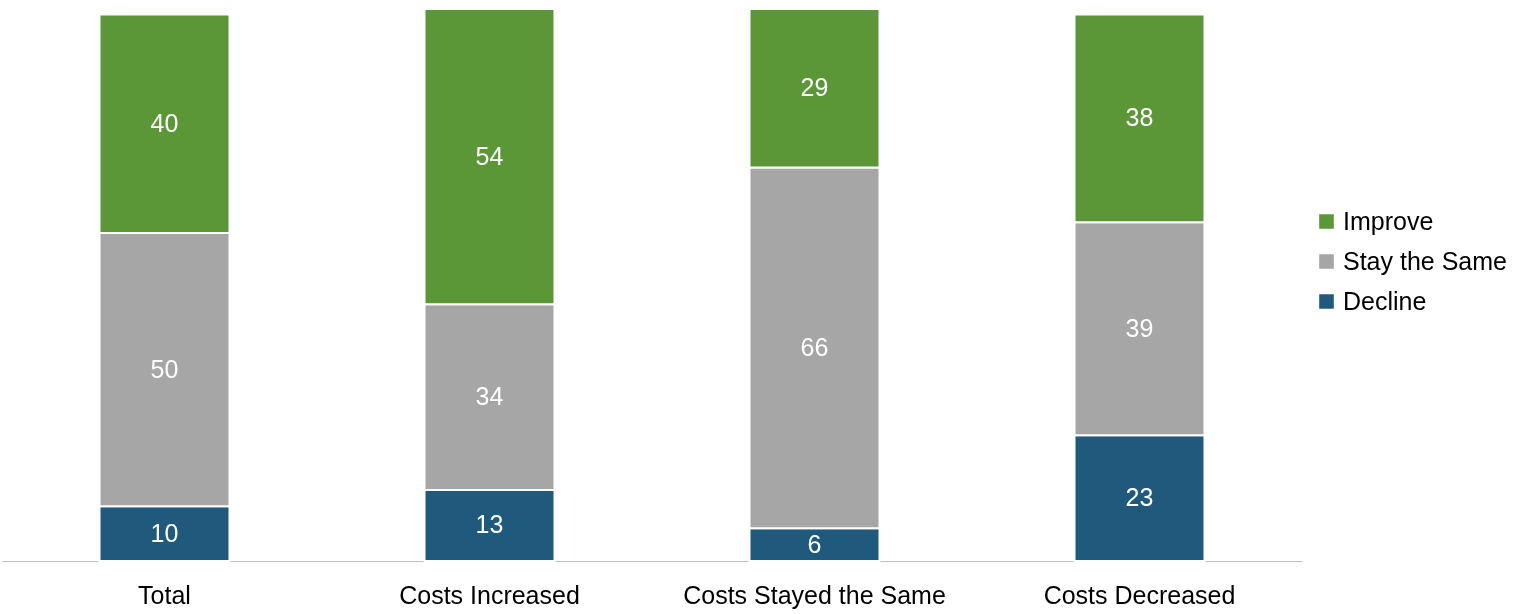 This screenshot has width=1527, height=614. What do you see at coordinates (1139, 117) in the screenshot?
I see `data-label: 38` at bounding box center [1139, 117].